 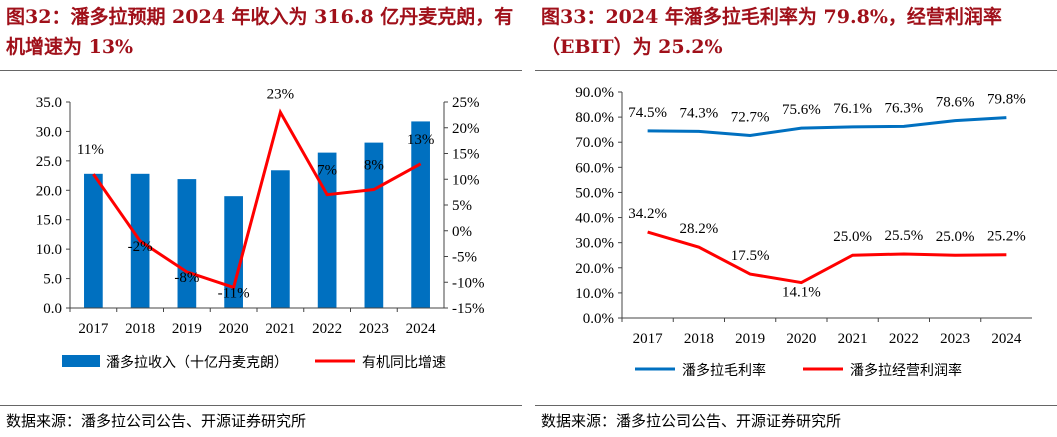 What do you see at coordinates (699, 113) in the screenshot?
I see `data-label: 74.3%` at bounding box center [699, 113].